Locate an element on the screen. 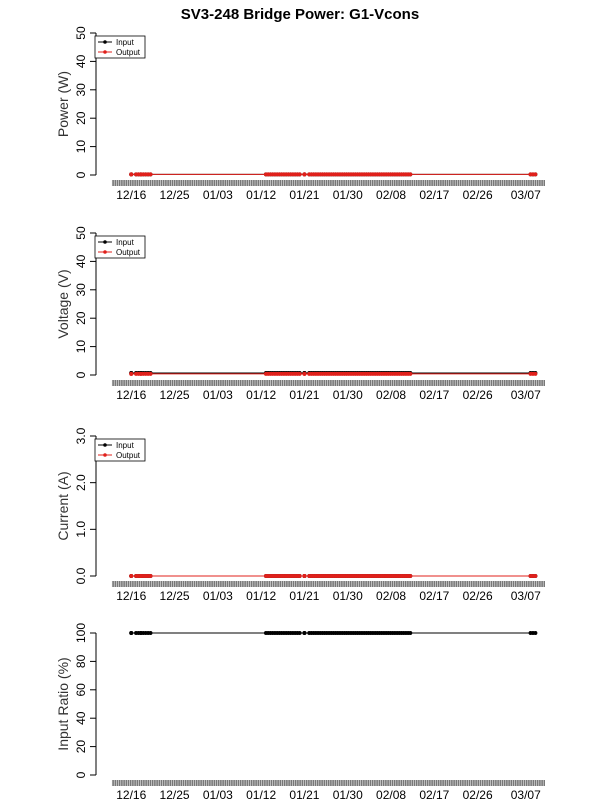 This screenshot has height=800, width=600. legend-entry-label: Output is located at coordinates (128, 455).